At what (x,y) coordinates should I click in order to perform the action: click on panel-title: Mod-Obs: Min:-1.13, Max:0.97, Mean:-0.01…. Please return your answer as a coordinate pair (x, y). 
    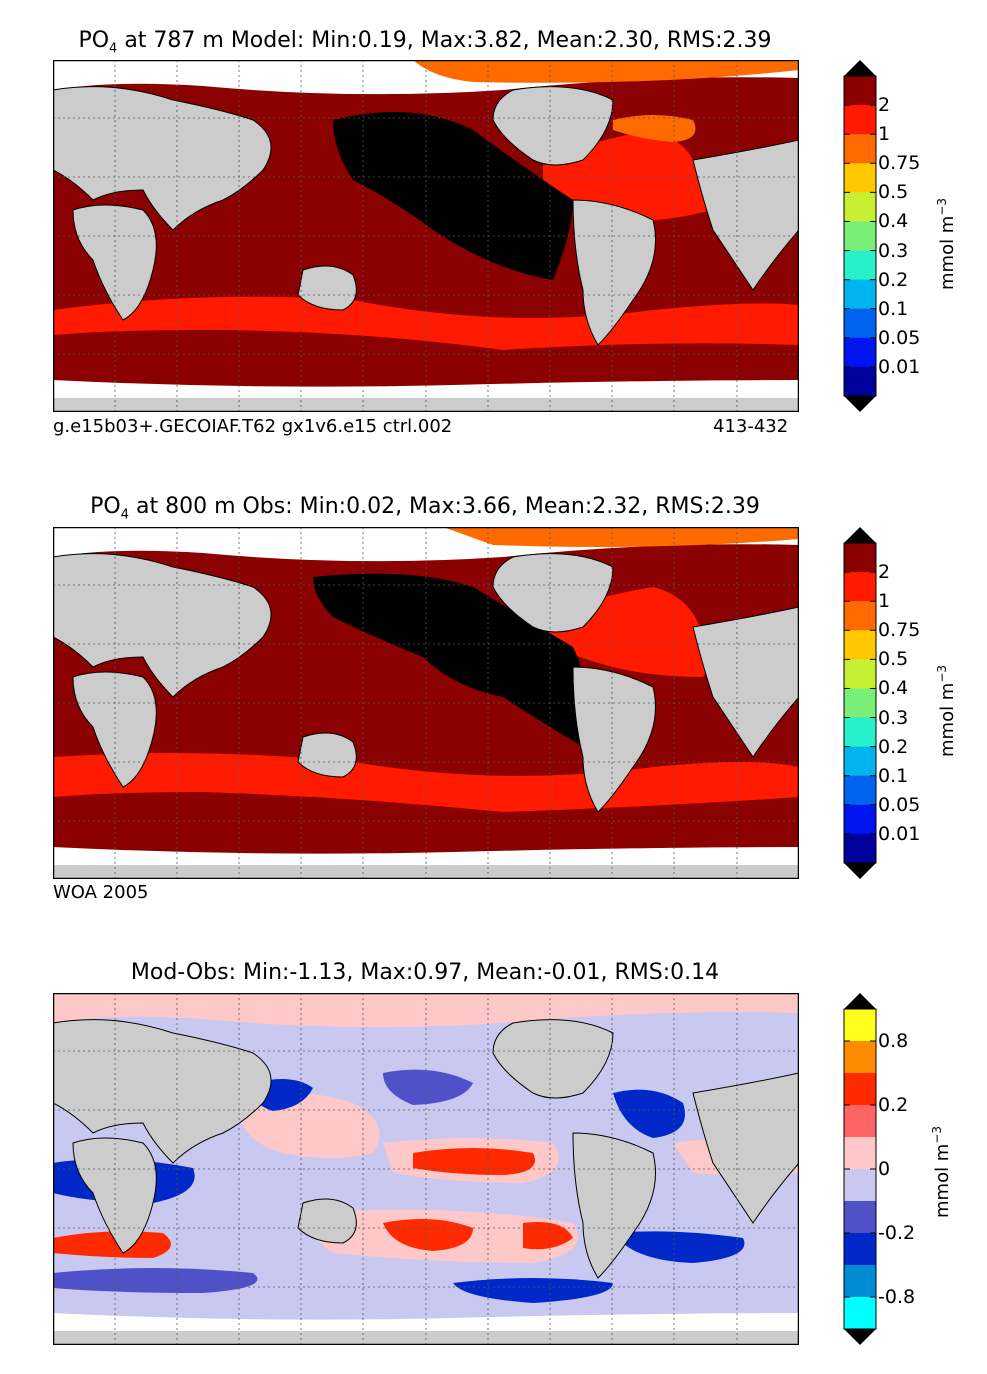
    Looking at the image, I should click on (425, 972).